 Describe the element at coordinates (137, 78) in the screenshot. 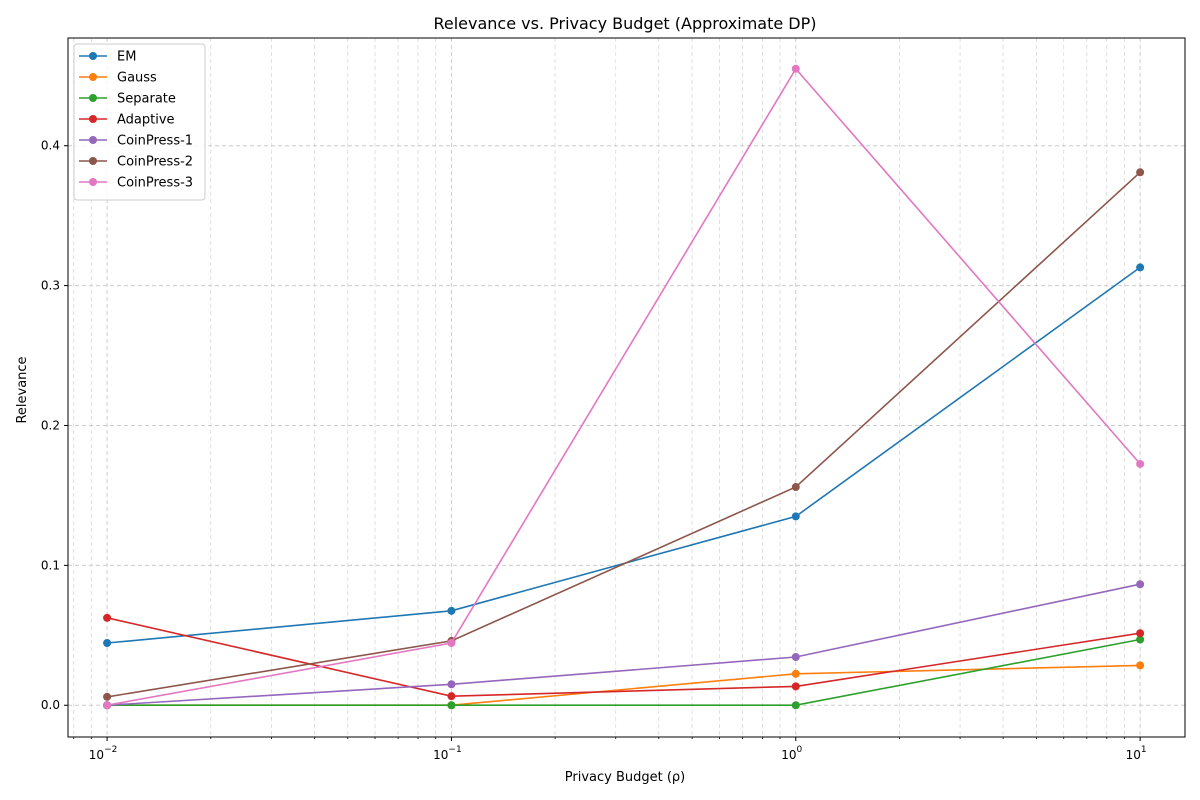

I see `legend-label-gauss: Gauss` at that location.